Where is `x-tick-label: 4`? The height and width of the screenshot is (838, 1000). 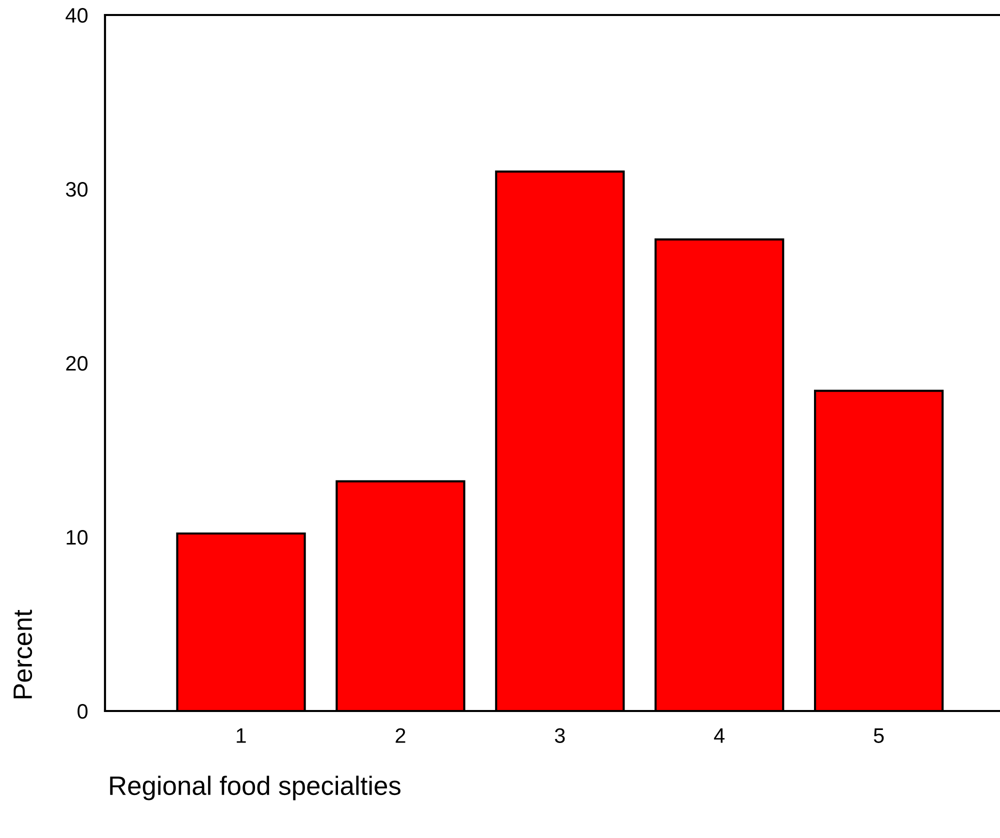 x-tick-label: 4 is located at coordinates (719, 735).